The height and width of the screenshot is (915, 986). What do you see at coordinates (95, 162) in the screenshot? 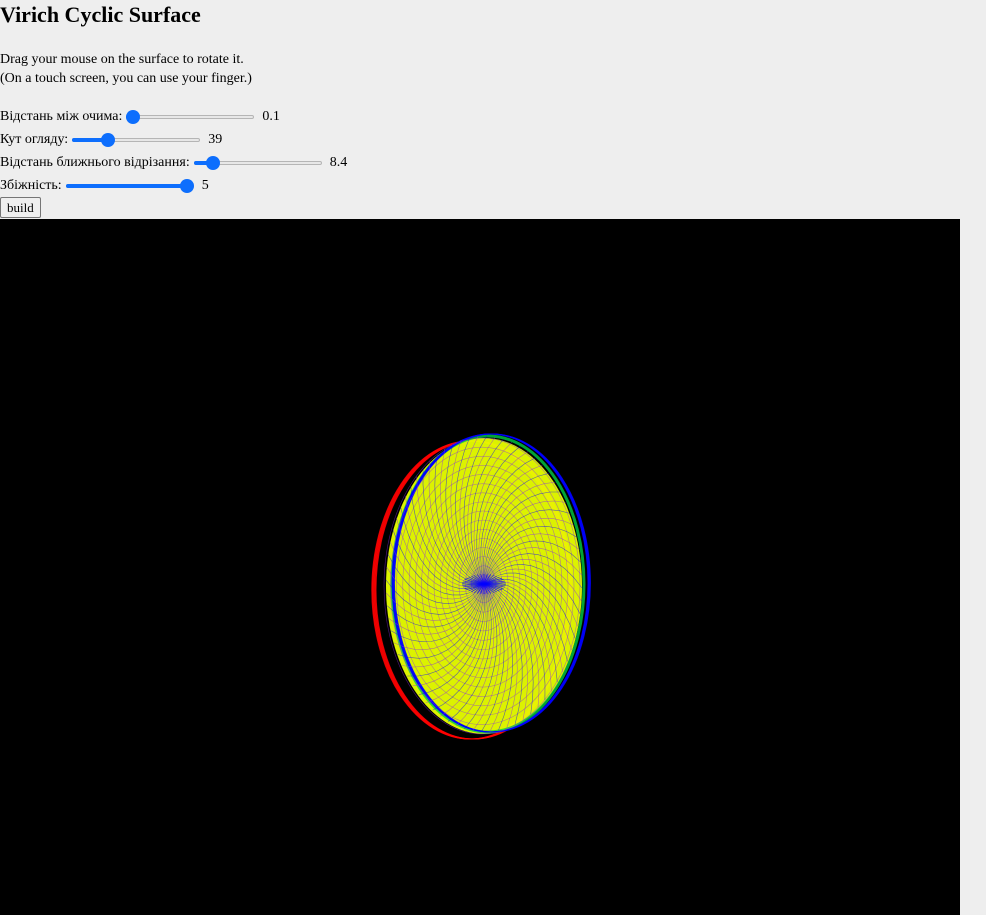
I see `near-clip-label: Відстань ближнього відрізання:` at bounding box center [95, 162].